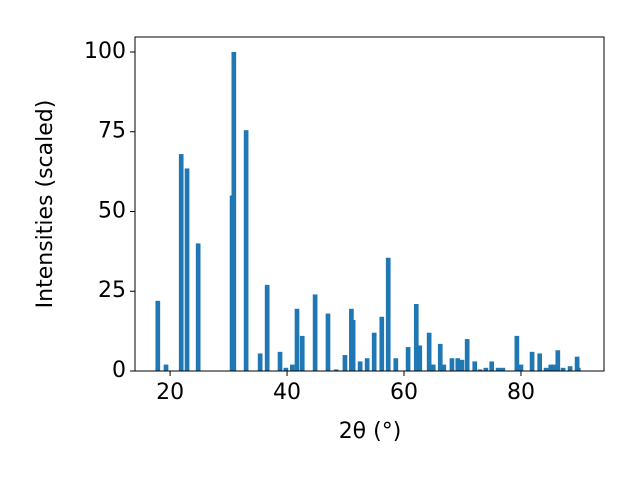  I want to click on y-tick-label: 100, so click(105, 51).